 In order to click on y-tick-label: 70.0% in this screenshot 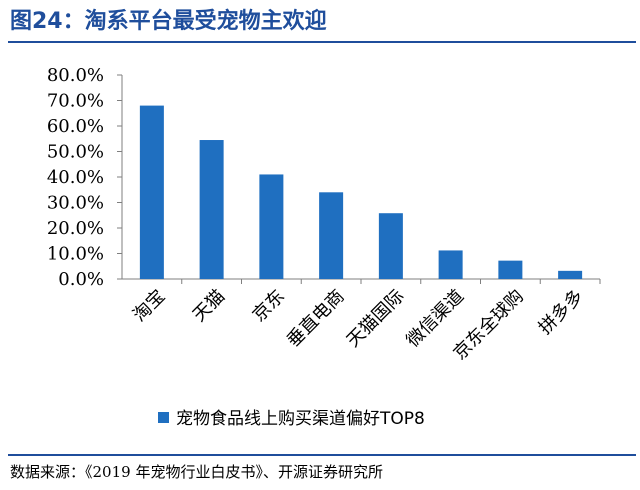, I will do `click(75, 101)`.